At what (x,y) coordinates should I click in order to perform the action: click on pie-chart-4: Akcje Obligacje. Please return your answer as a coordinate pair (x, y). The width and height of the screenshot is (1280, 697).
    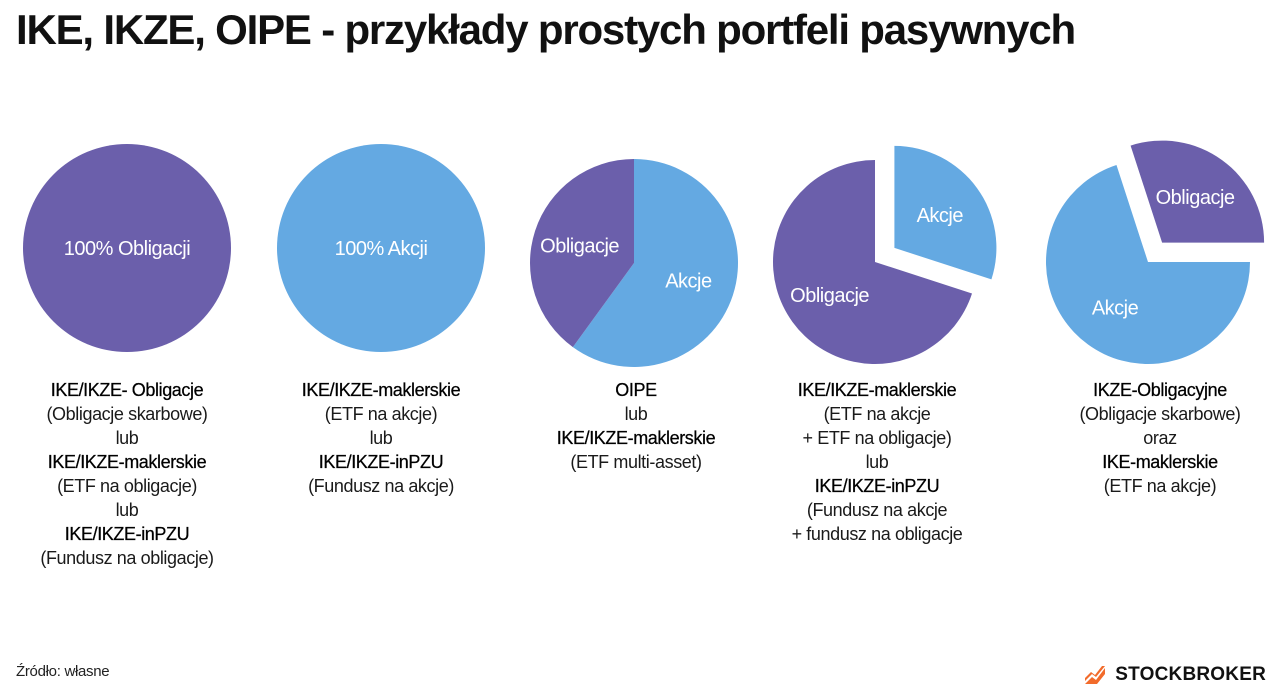
    Looking at the image, I should click on (885, 254).